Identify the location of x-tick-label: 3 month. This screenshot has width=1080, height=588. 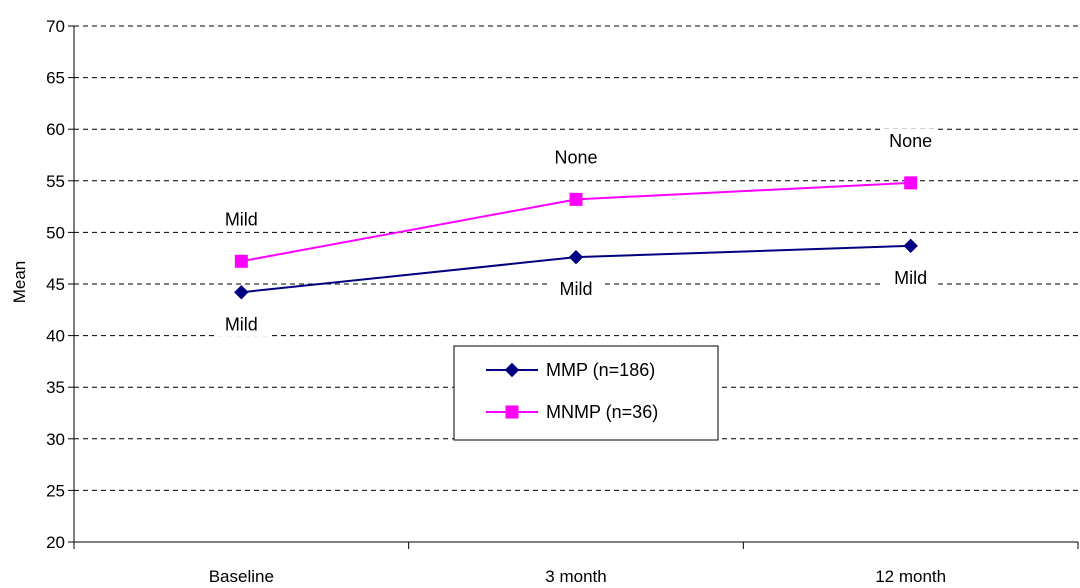
(575, 576).